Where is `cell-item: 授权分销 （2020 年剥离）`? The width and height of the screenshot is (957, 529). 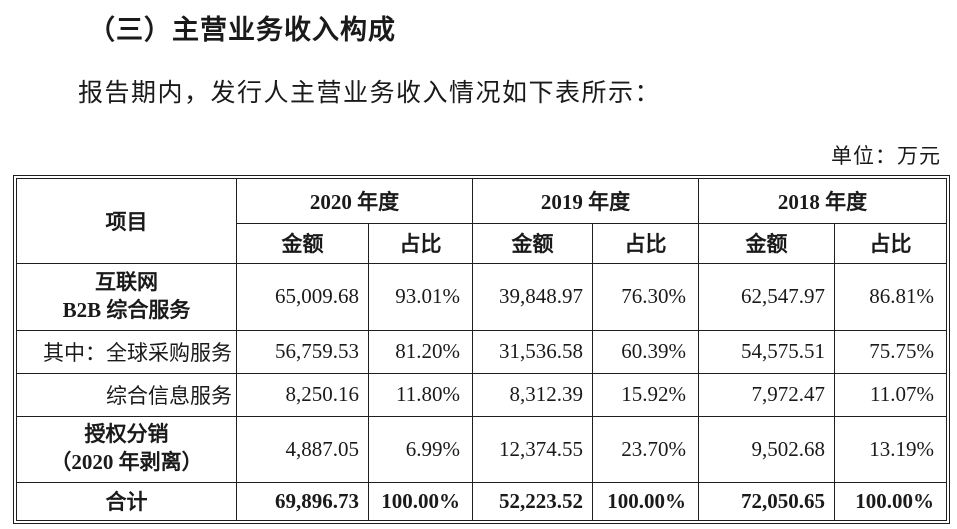
cell-item: 授权分销 （2020 年剥离） is located at coordinates (126, 449).